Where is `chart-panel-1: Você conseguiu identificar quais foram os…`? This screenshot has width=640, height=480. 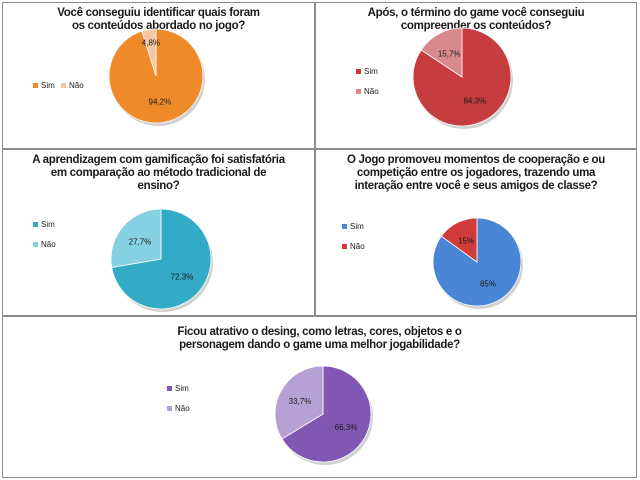 chart-panel-1: Você conseguiu identificar quais foram os… is located at coordinates (158, 75).